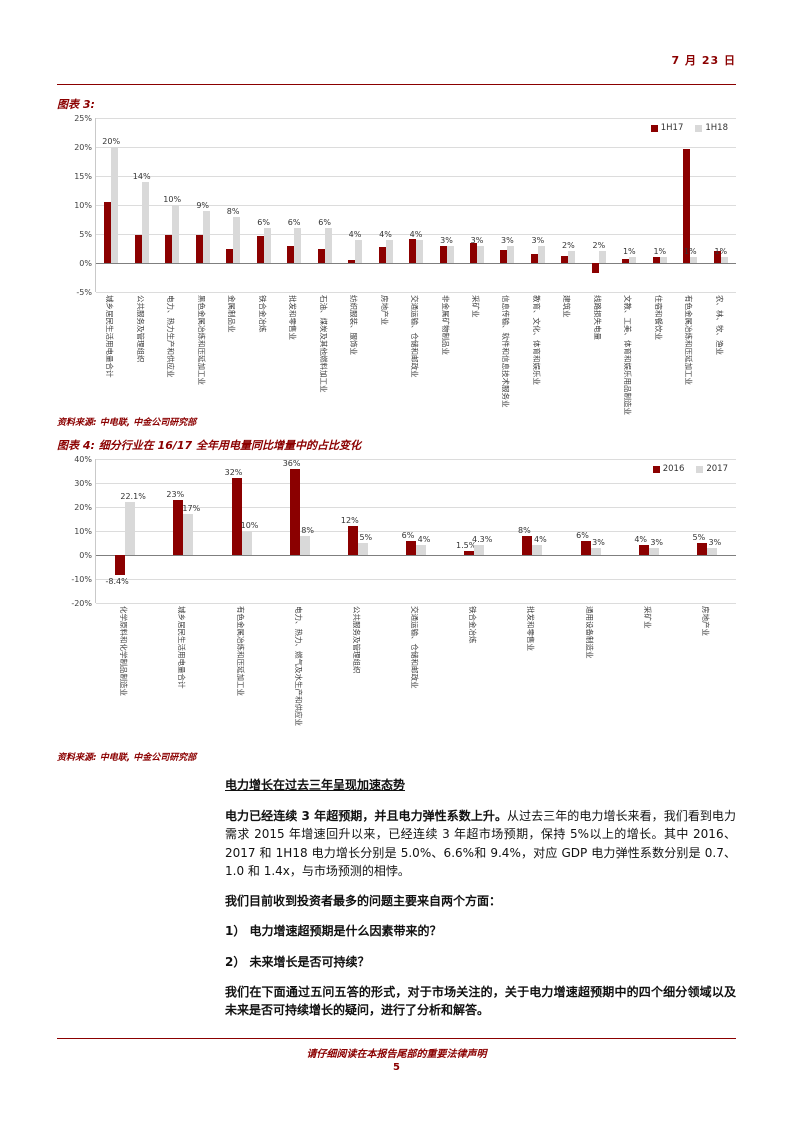 This screenshot has width=793, height=1122. What do you see at coordinates (666, 128) in the screenshot?
I see `legend-item: 1H17` at bounding box center [666, 128].